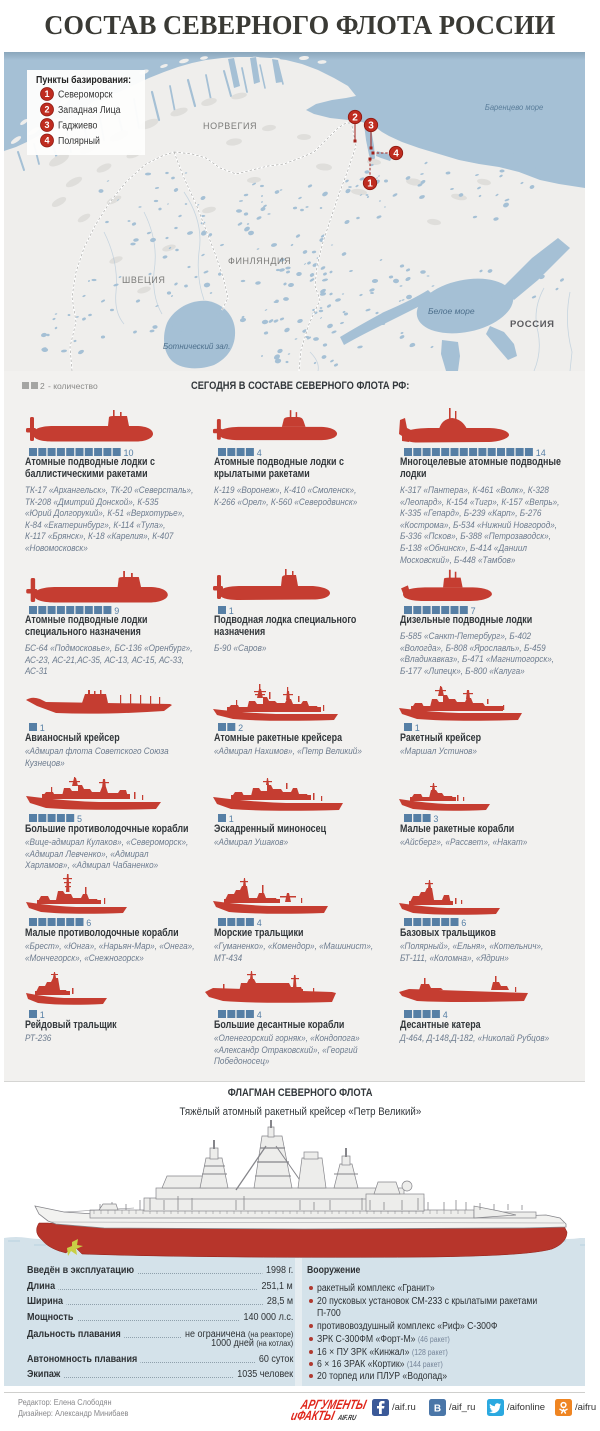 The height and width of the screenshot is (1431, 600). I want to click on svg-text: РОССИЯ, so click(532, 324).